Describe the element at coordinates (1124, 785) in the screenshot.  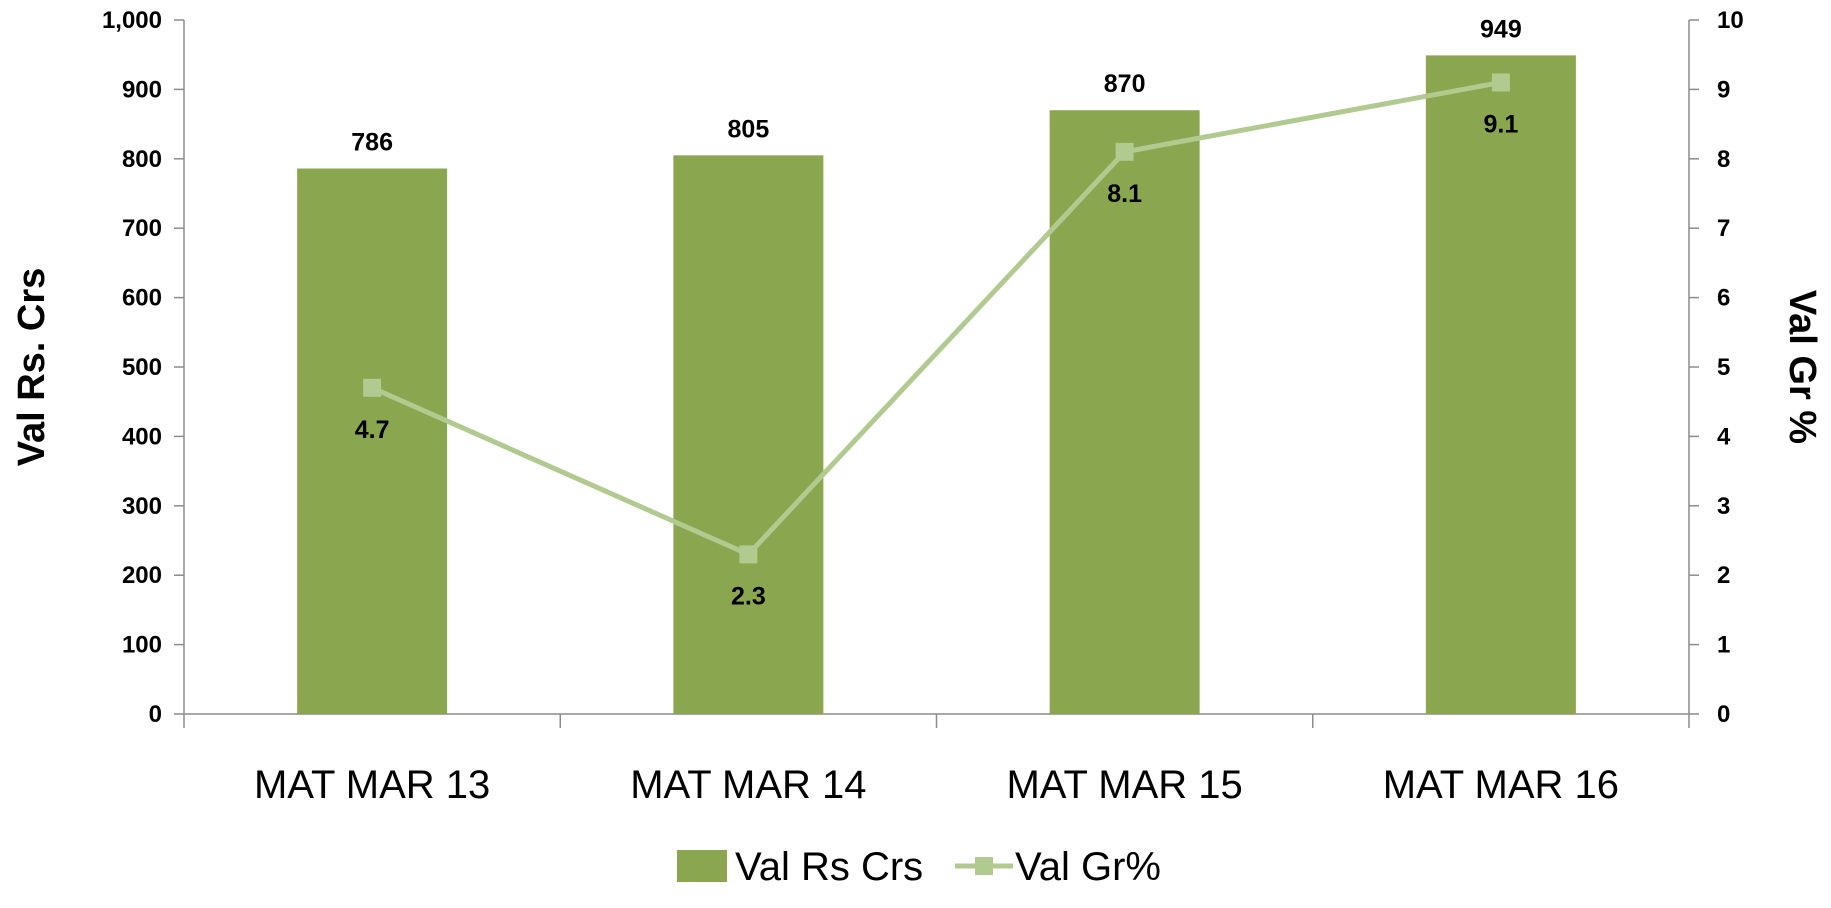
I see `x-category-label: MAT MAR 15` at that location.